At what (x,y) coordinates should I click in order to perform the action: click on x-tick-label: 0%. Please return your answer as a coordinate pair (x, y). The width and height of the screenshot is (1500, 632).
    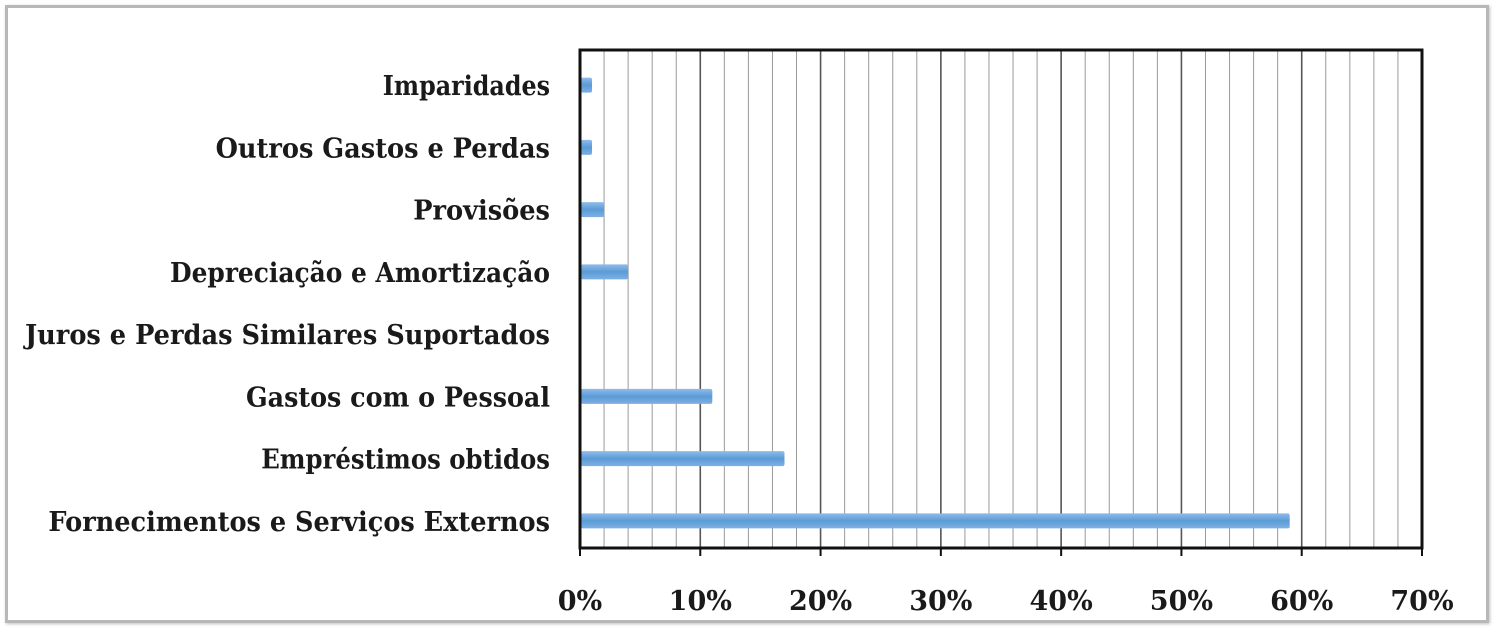
    Looking at the image, I should click on (580, 601).